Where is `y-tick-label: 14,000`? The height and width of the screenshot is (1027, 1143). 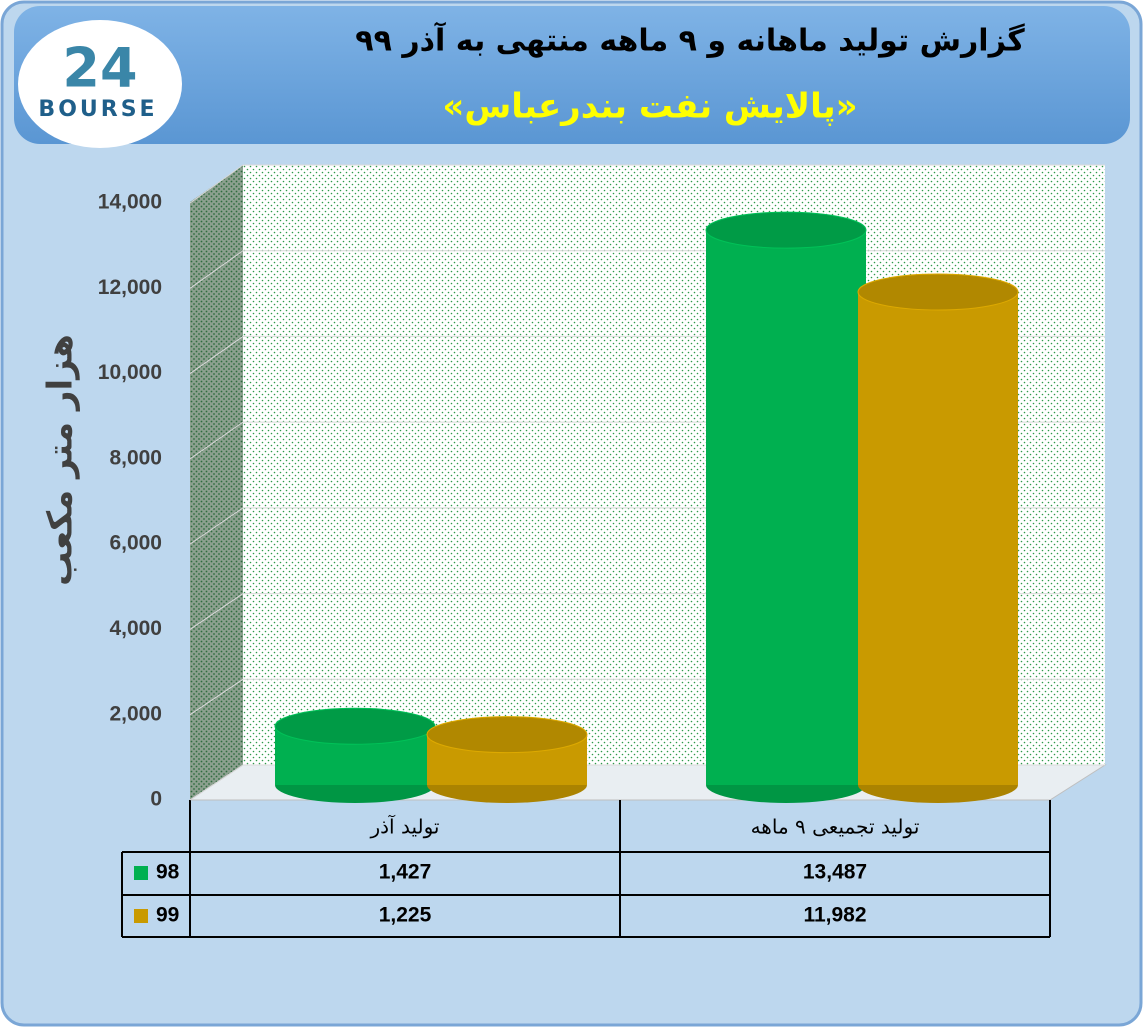 y-tick-label: 14,000 is located at coordinates (130, 202).